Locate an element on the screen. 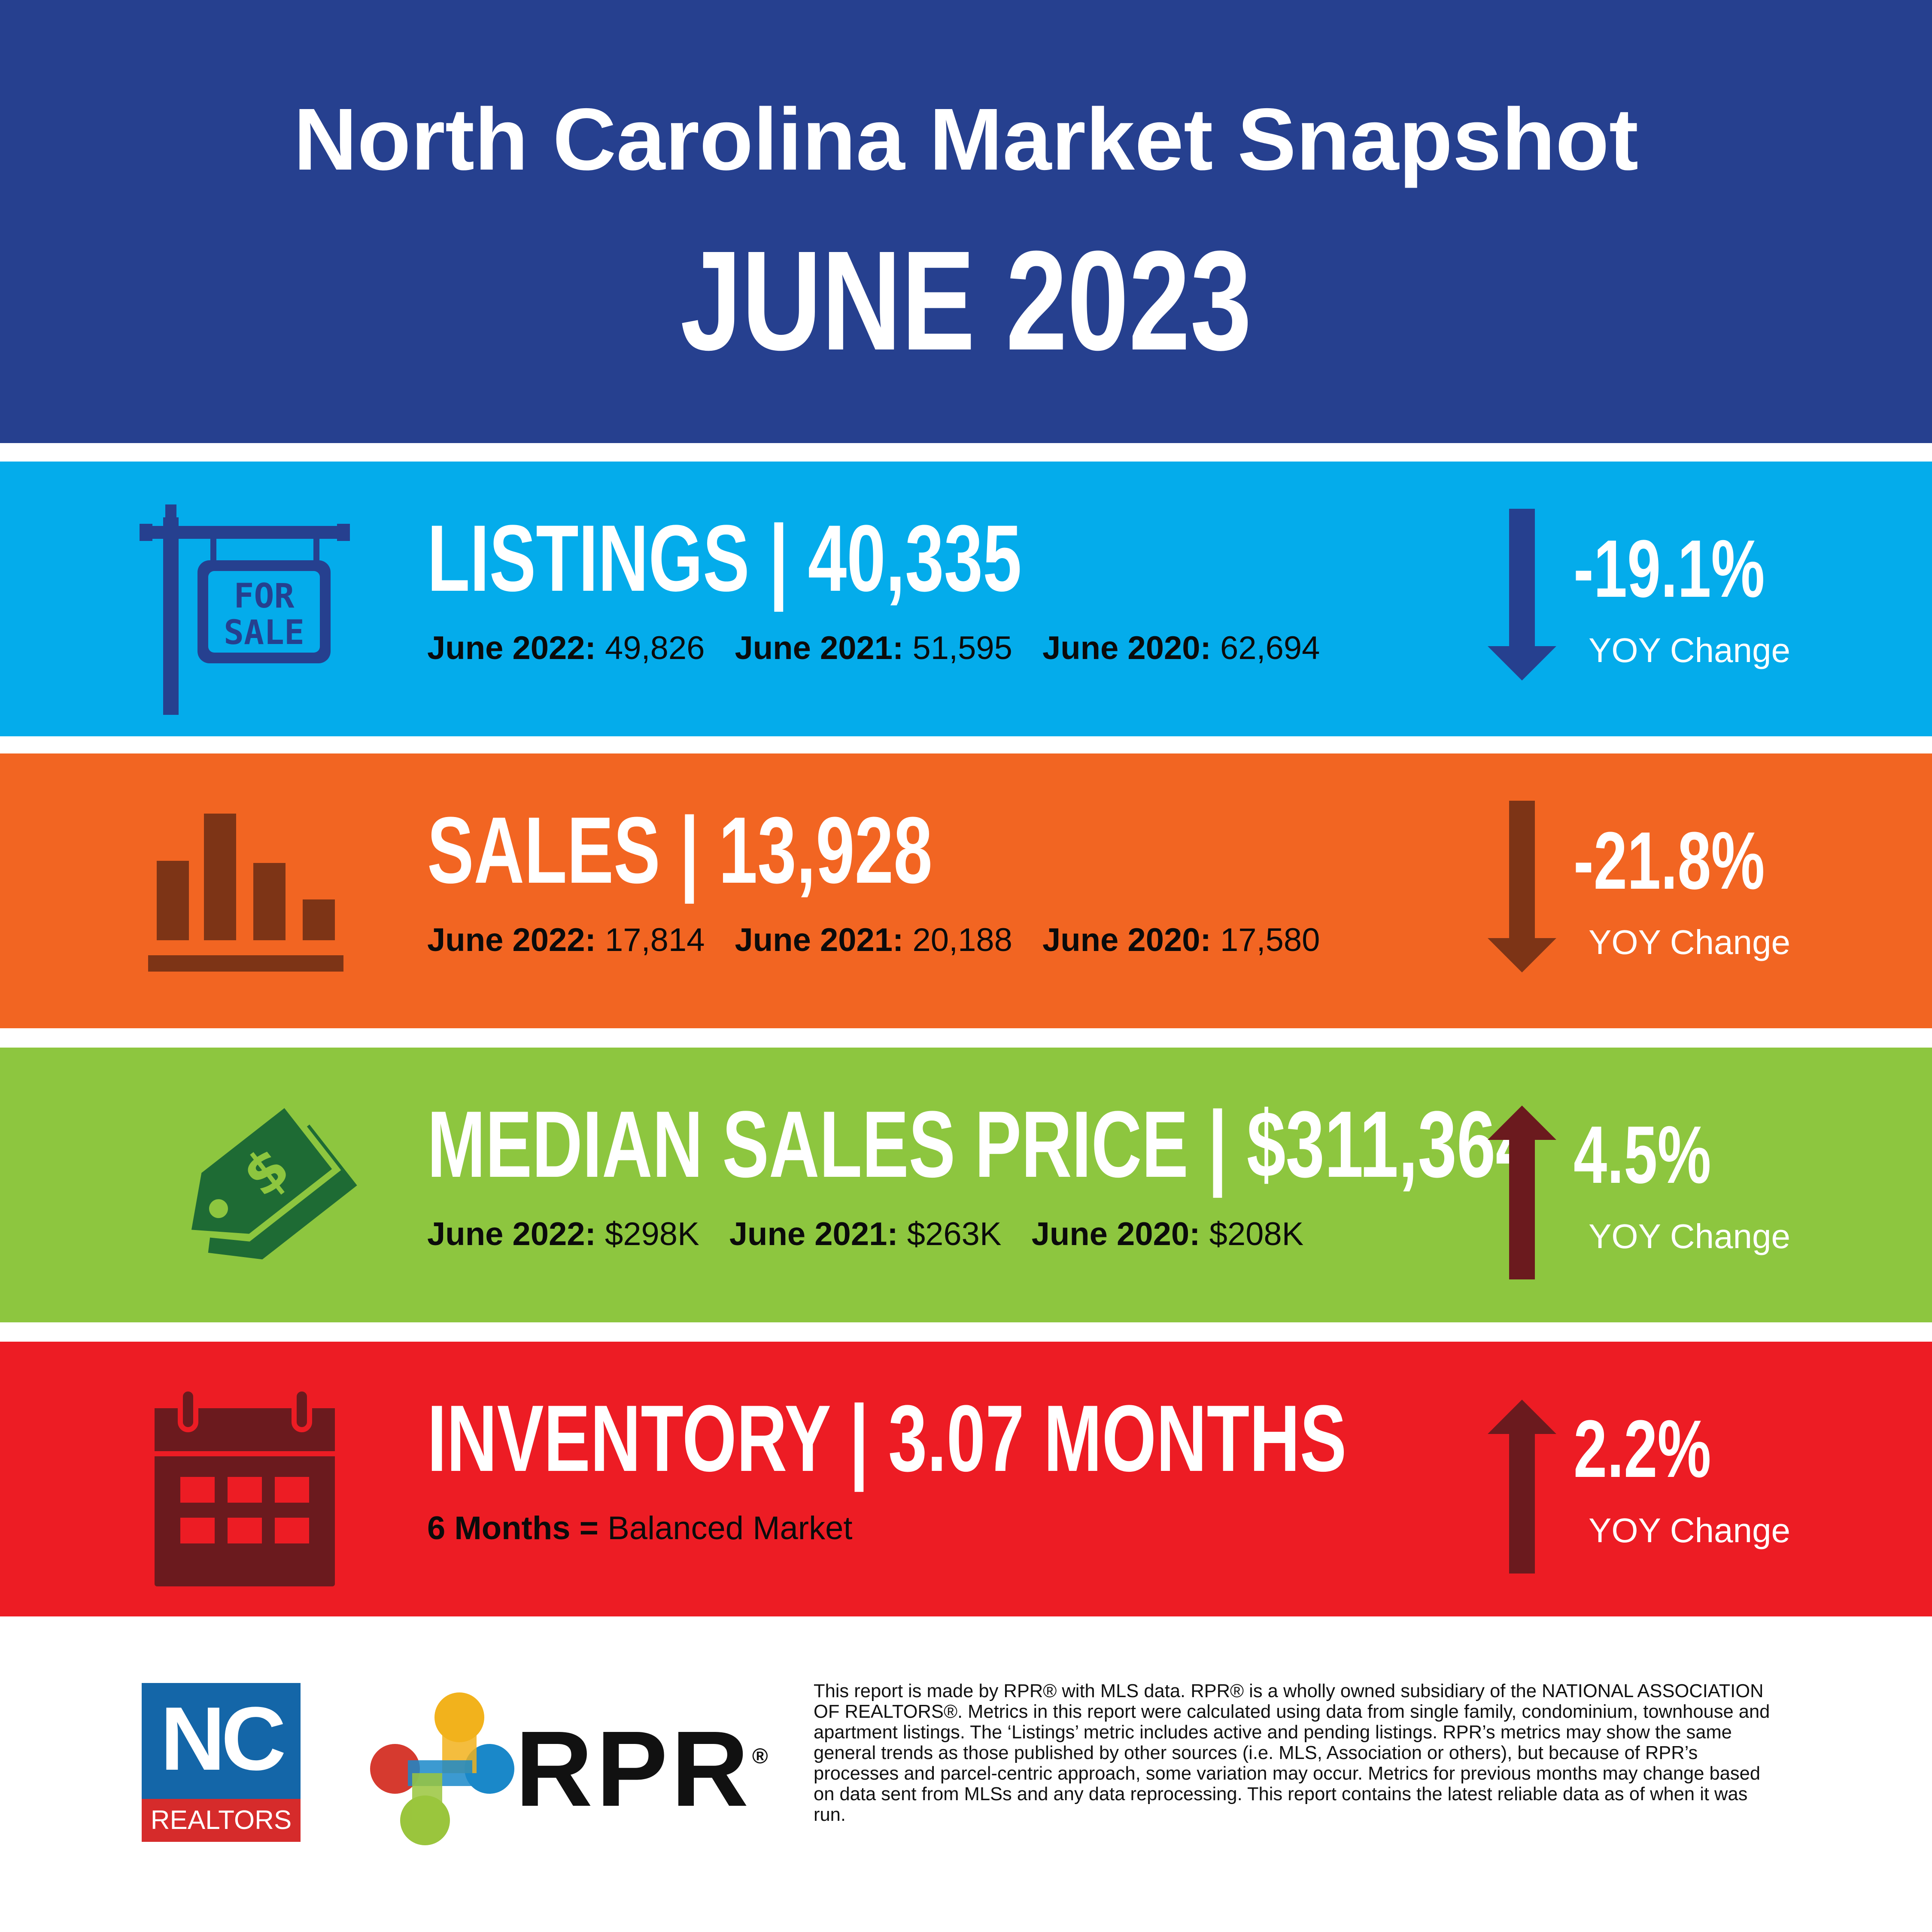  inventory-note-bold: 6 Months = is located at coordinates (513, 1528).